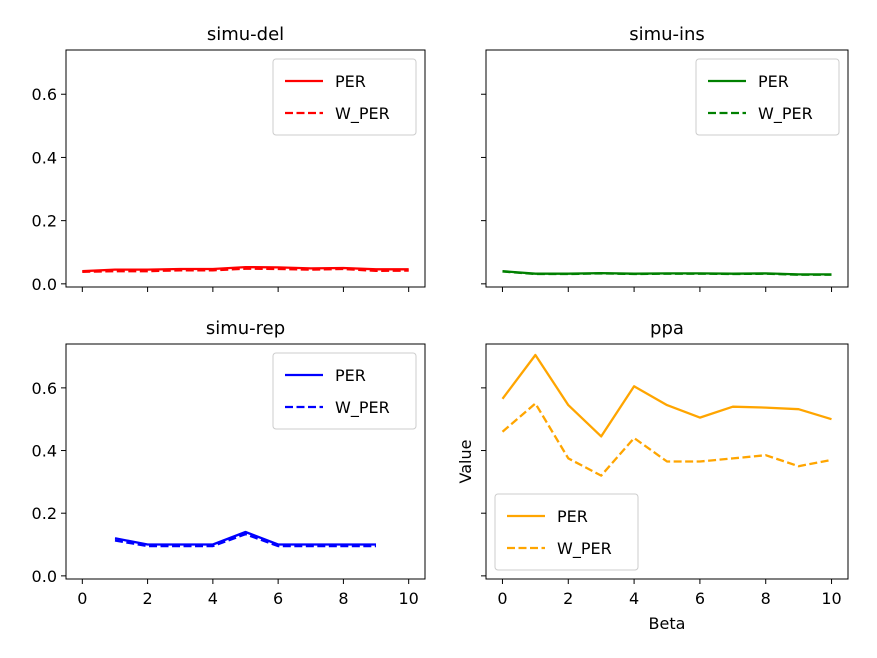 The image size is (877, 658). Describe the element at coordinates (245, 328) in the screenshot. I see `chart-title: simu-rep` at that location.